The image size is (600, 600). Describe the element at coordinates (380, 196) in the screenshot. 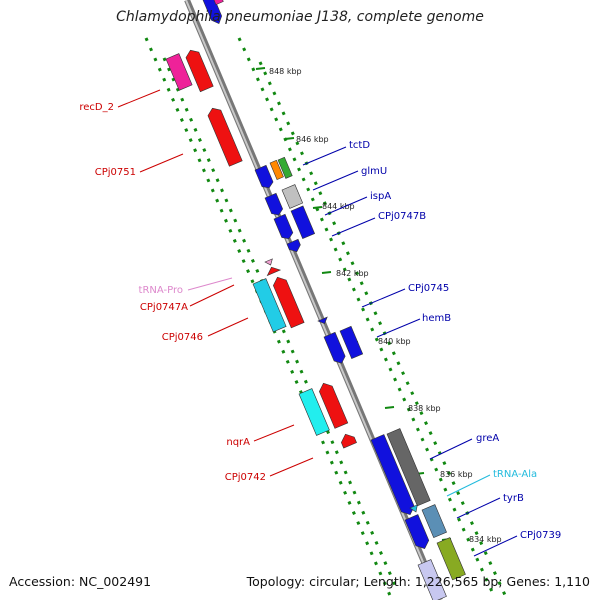

I see `gene-label-ispA: ispA` at that location.